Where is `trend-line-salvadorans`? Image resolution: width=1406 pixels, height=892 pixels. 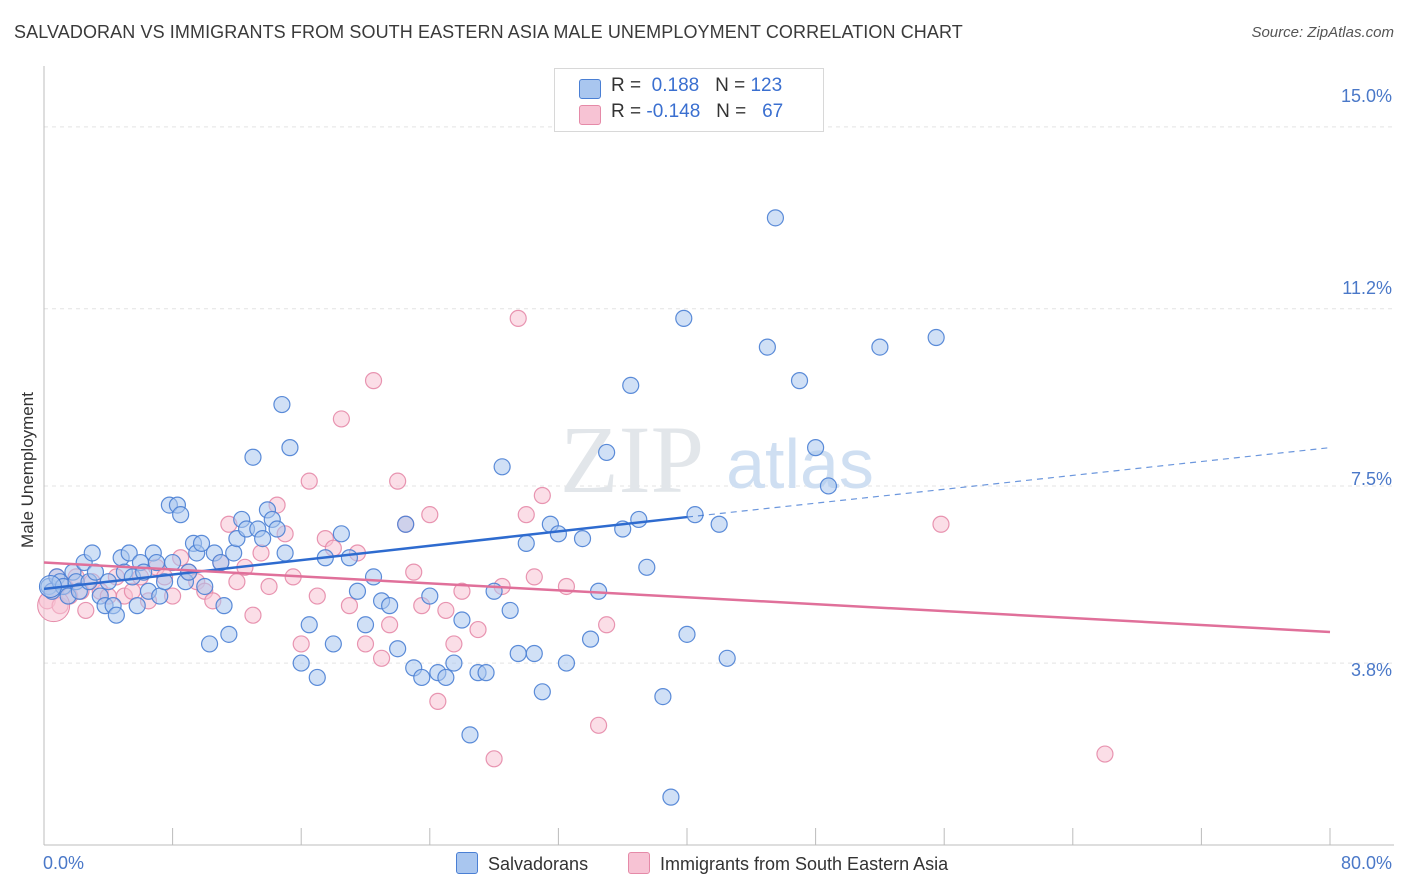
trend-line-salvadorans is located at coordinates (365, 553).